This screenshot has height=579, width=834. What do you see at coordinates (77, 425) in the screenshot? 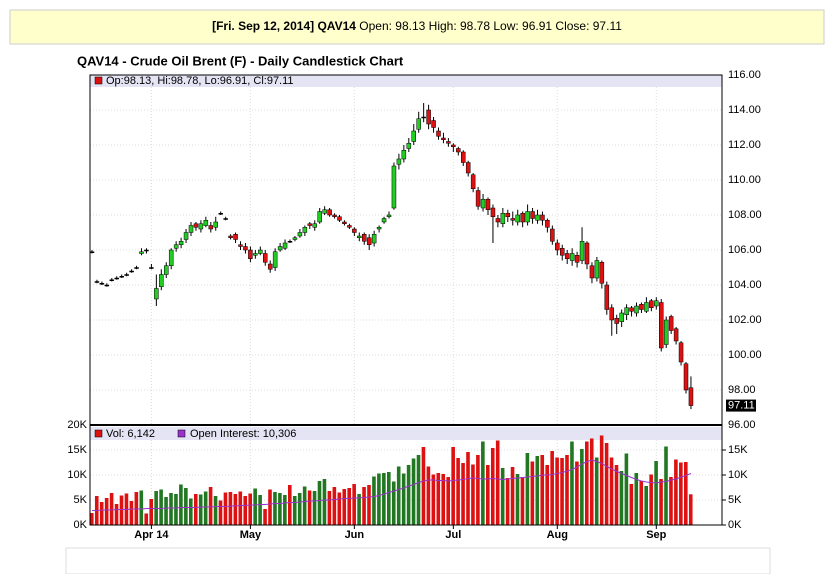
I see `vol-tick-label: 20K` at bounding box center [77, 425].